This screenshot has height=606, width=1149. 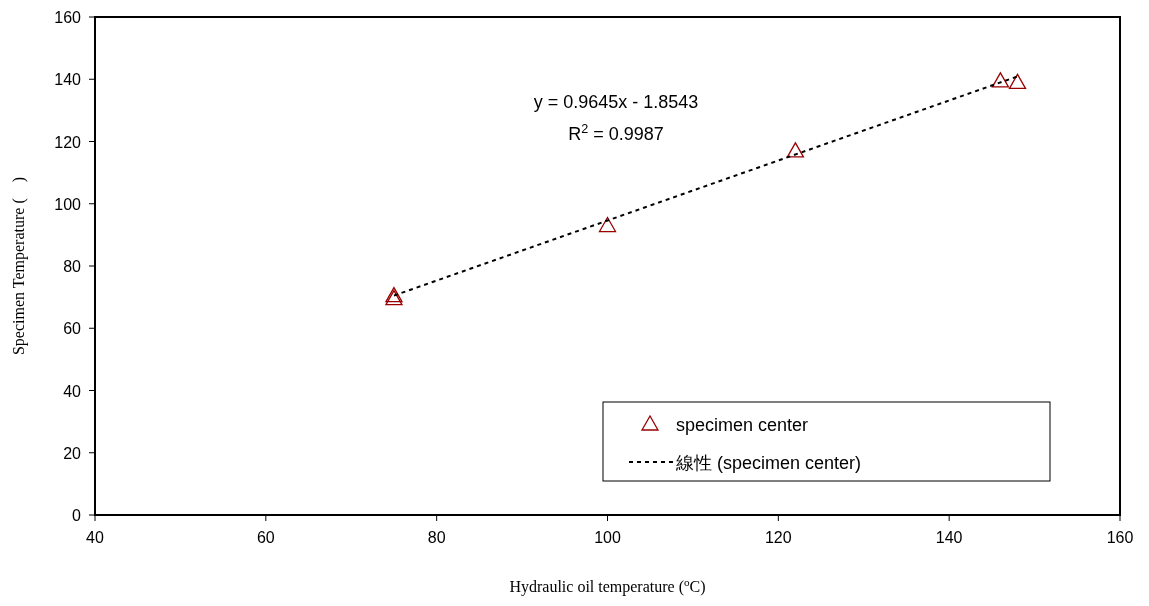 I want to click on x-tick-label: 100, so click(x=607, y=537).